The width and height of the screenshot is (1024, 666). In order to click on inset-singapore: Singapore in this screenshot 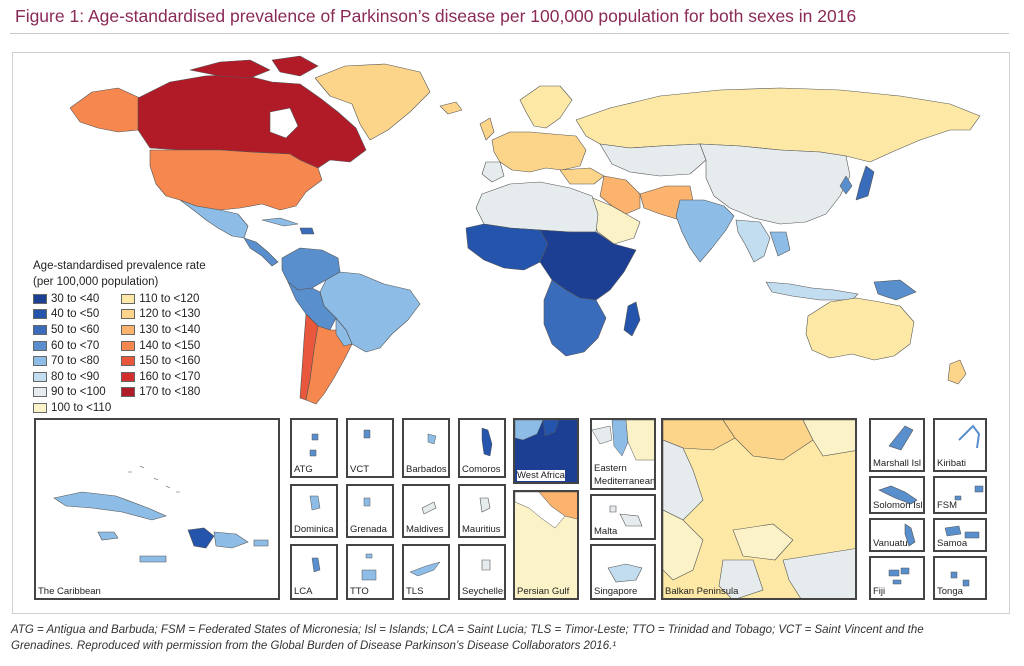, I will do `click(623, 572)`.